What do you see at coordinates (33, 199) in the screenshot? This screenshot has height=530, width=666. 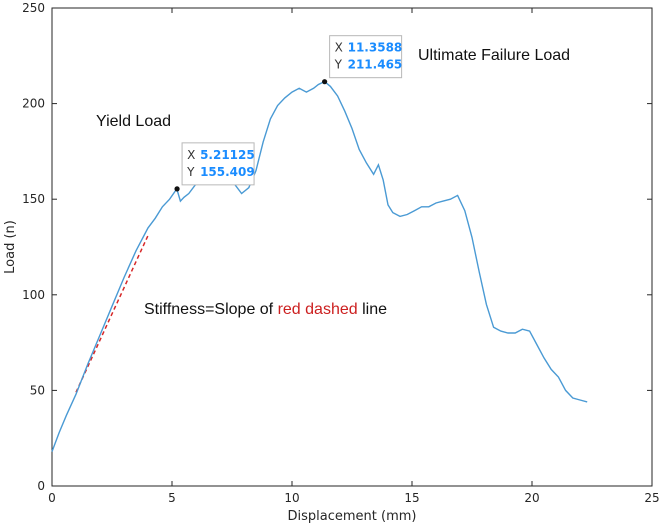 I see `y-tick-label: 150` at bounding box center [33, 199].